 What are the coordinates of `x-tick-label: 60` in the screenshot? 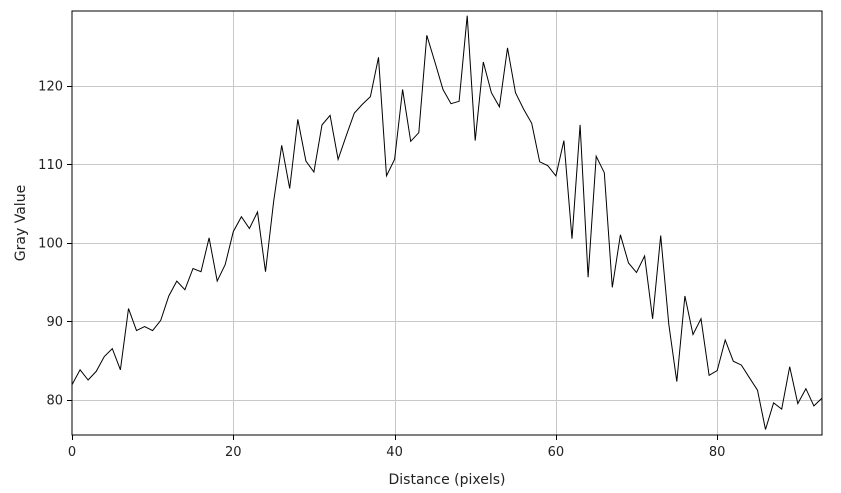 It's located at (556, 452).